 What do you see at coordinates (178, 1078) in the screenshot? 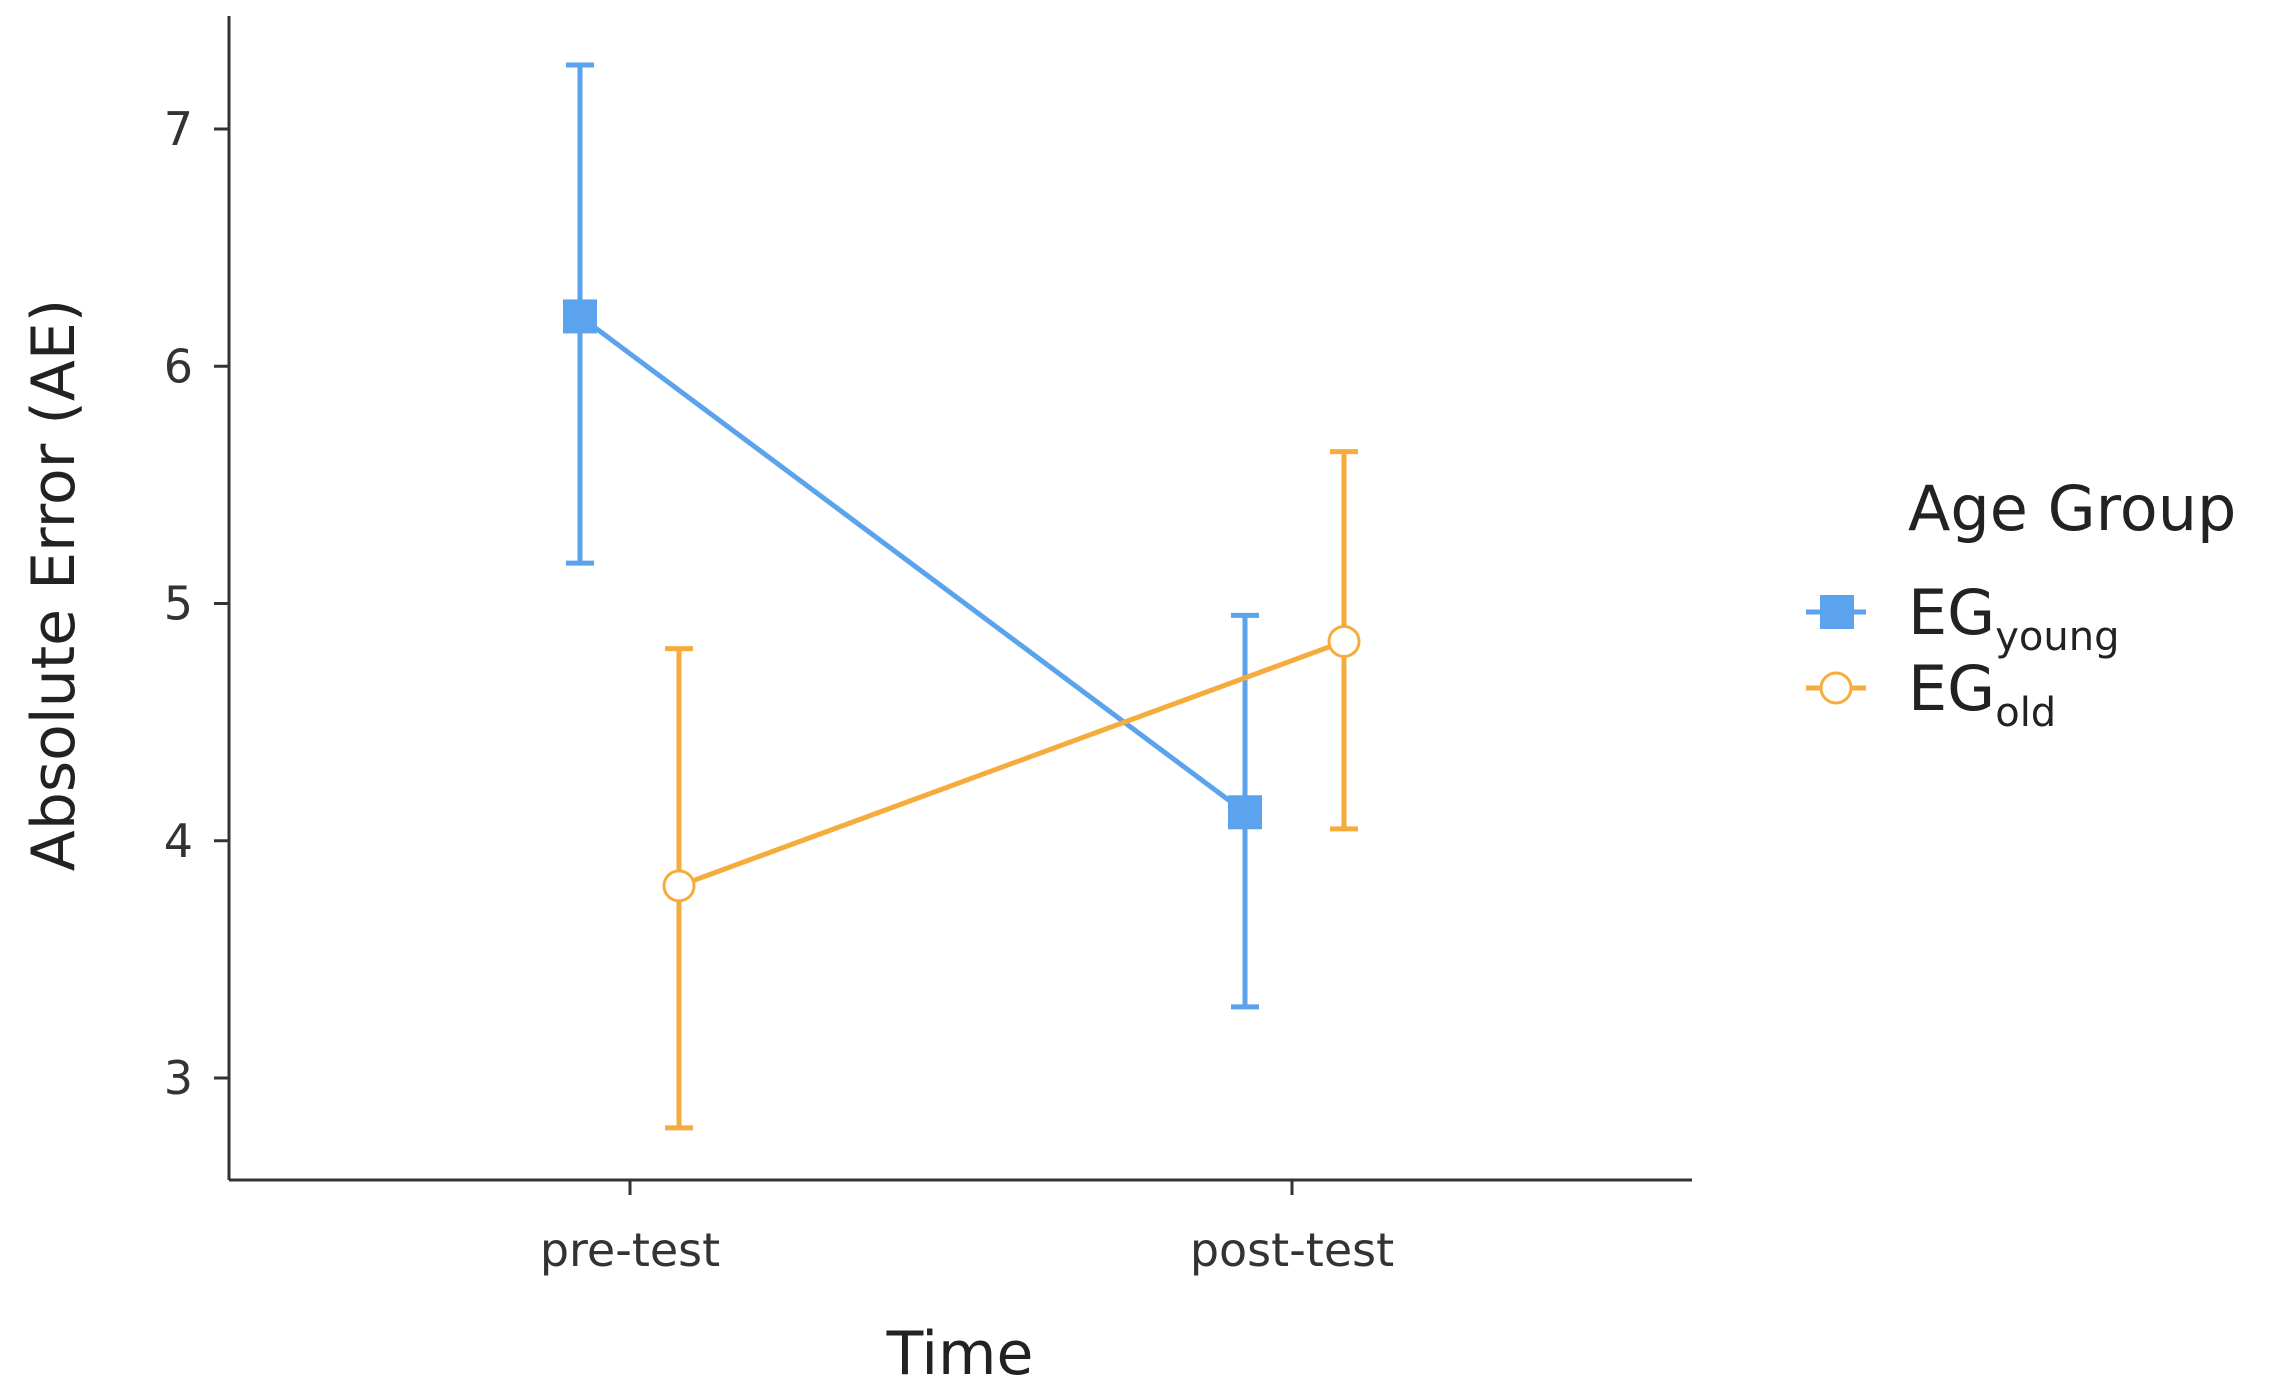
I see `y-tick-label: 3` at bounding box center [178, 1078].